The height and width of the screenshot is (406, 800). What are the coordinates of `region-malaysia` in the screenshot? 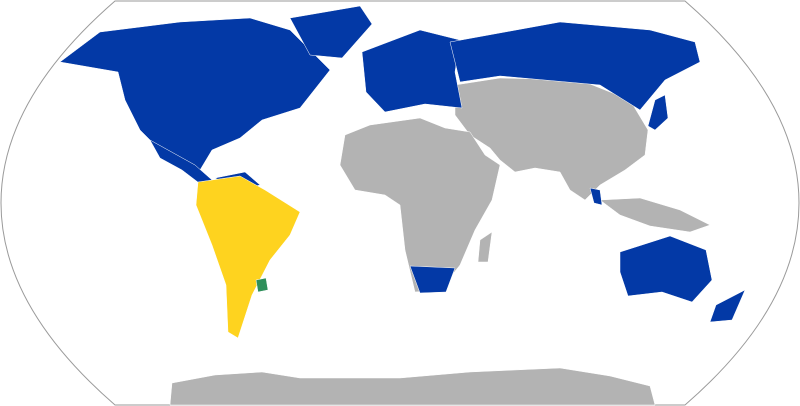 It's located at (596, 196).